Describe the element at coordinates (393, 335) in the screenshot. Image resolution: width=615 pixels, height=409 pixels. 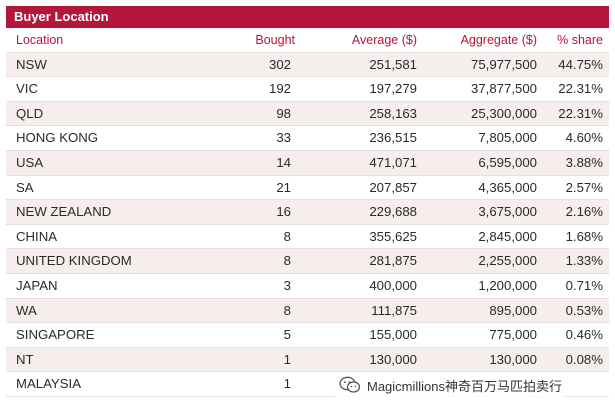
I see `cell-average: 155,000` at that location.